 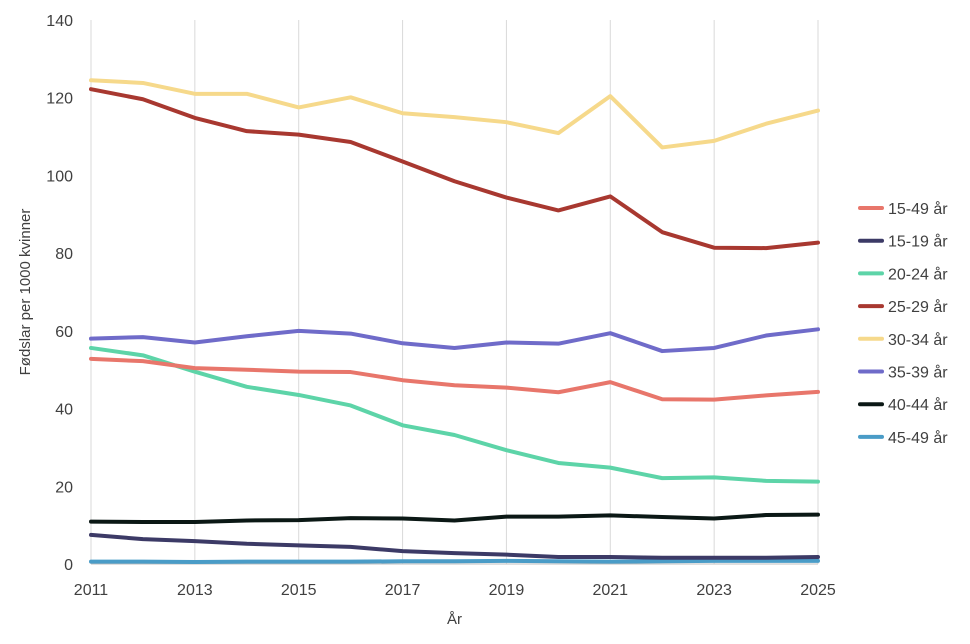 I want to click on legend-item-30-34-r: 30-34 år, so click(x=903, y=340).